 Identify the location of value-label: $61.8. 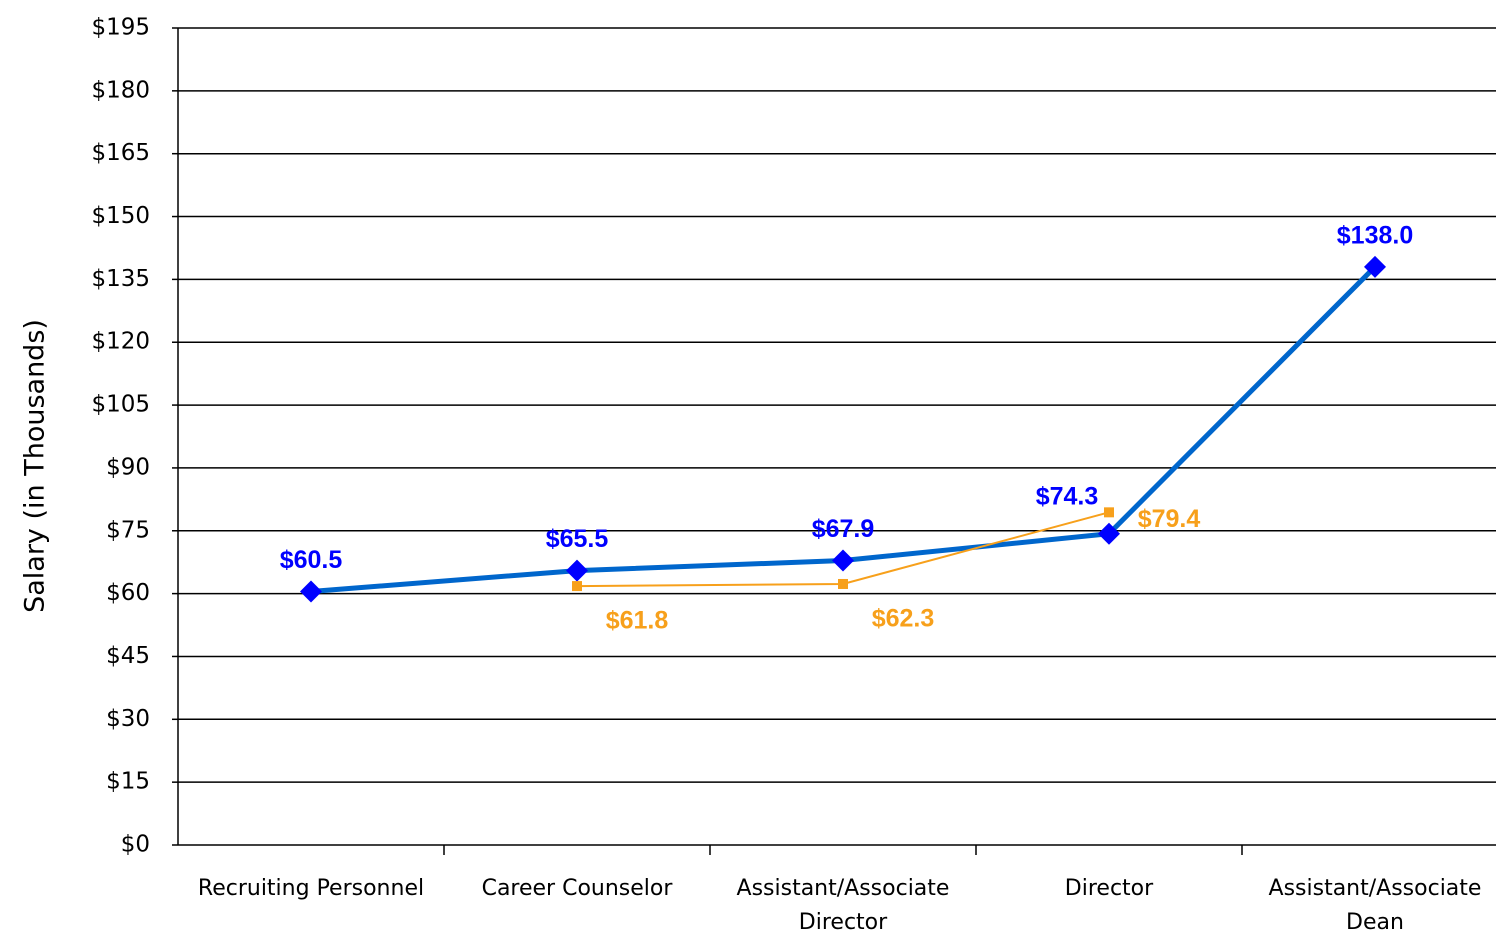
(637, 621).